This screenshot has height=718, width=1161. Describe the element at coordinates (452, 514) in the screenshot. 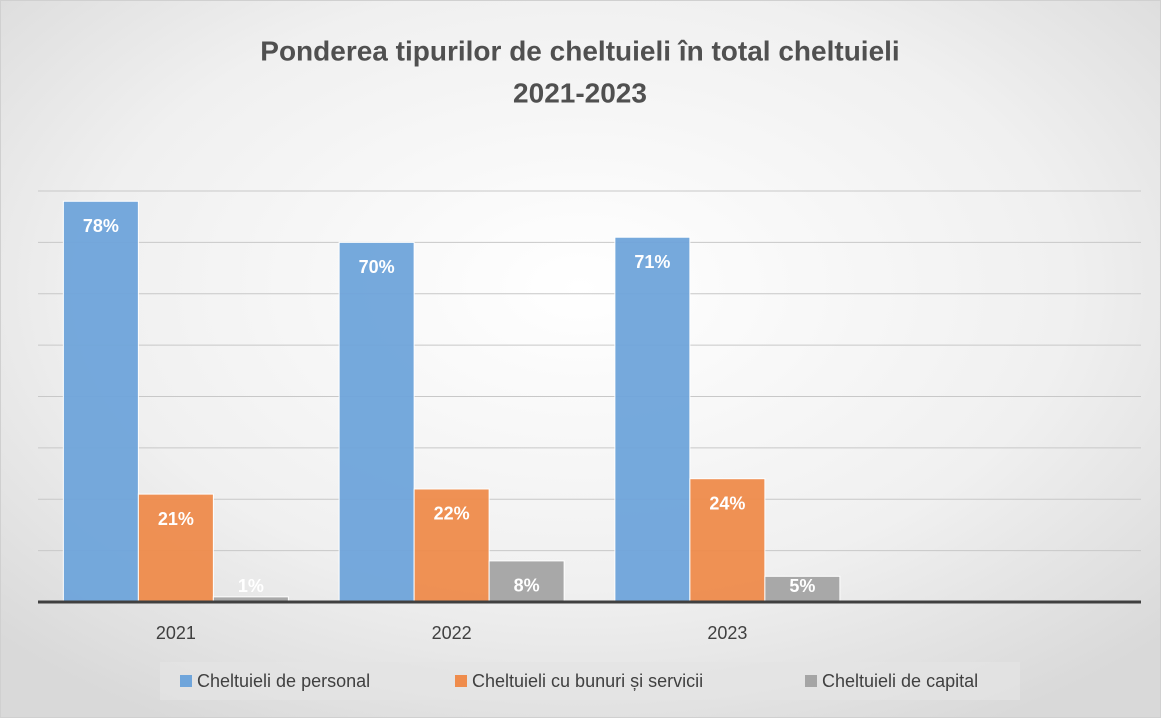

I see `data-label: 22%` at that location.